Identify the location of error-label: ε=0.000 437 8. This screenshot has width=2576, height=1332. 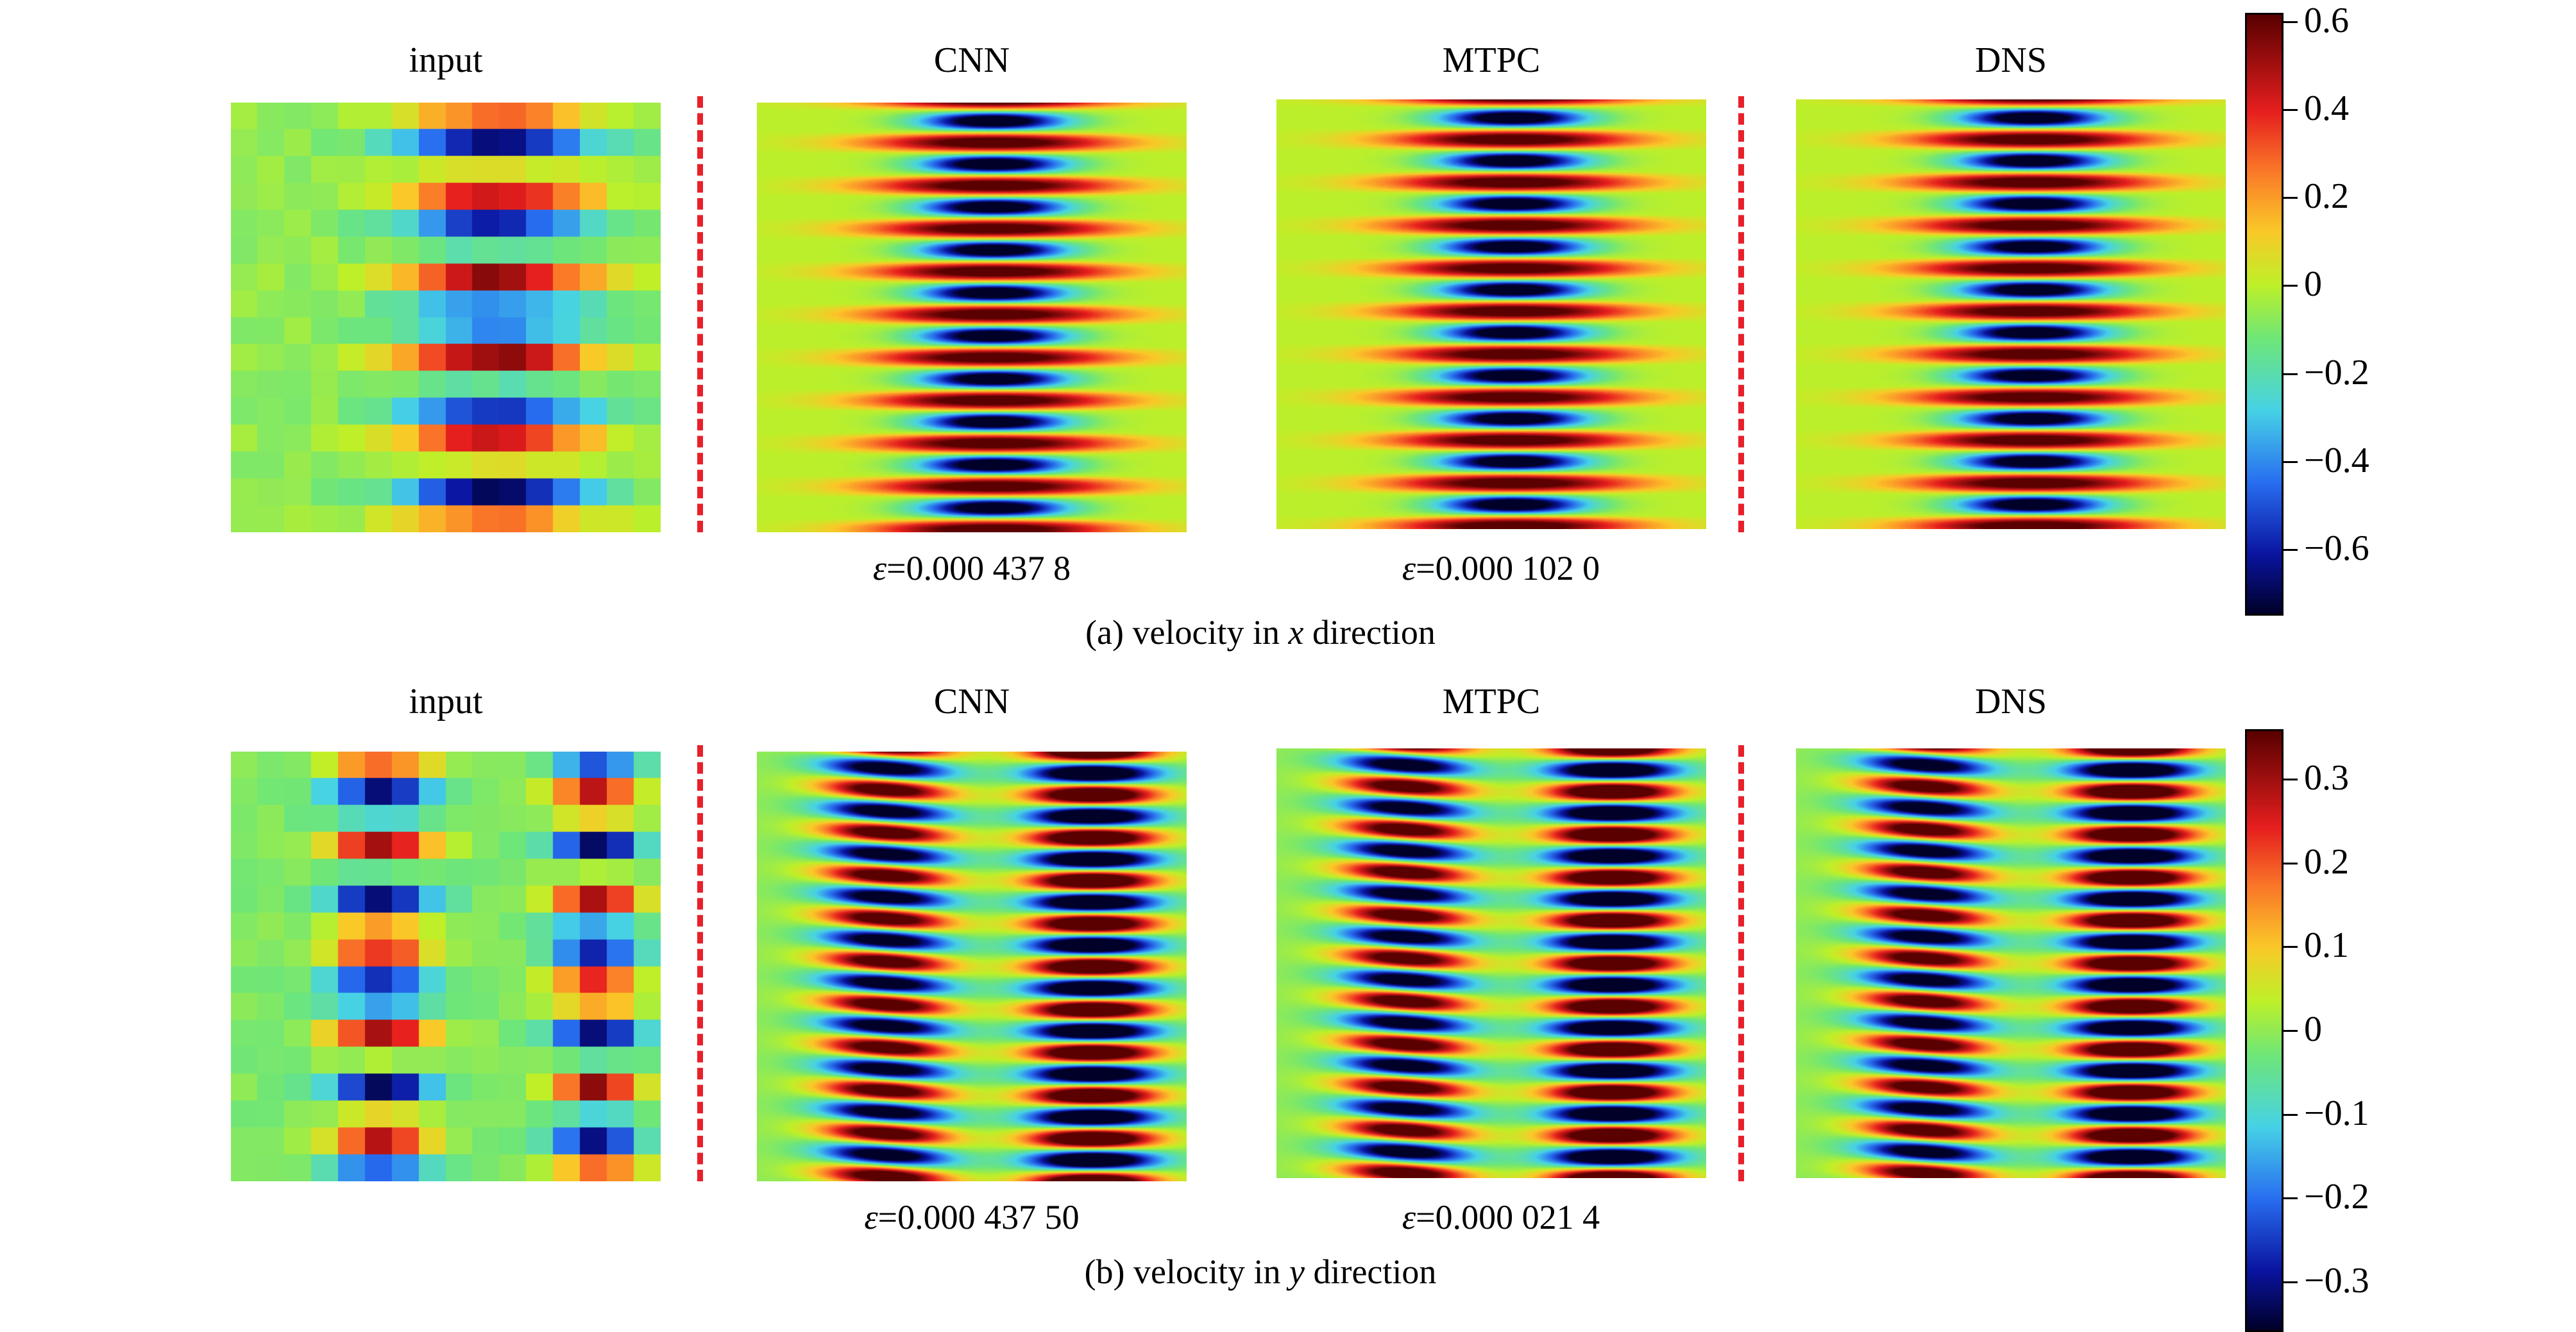
(972, 568).